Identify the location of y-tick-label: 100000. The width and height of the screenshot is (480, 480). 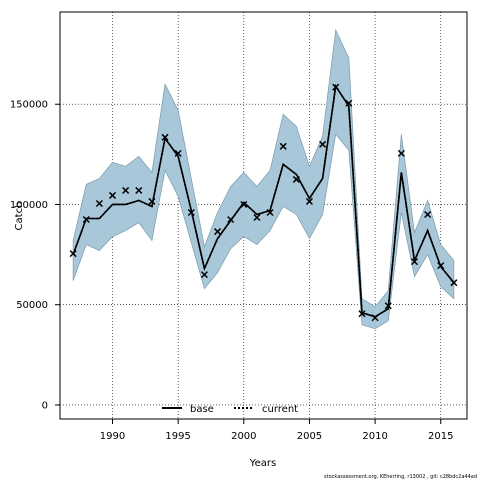
(29, 205).